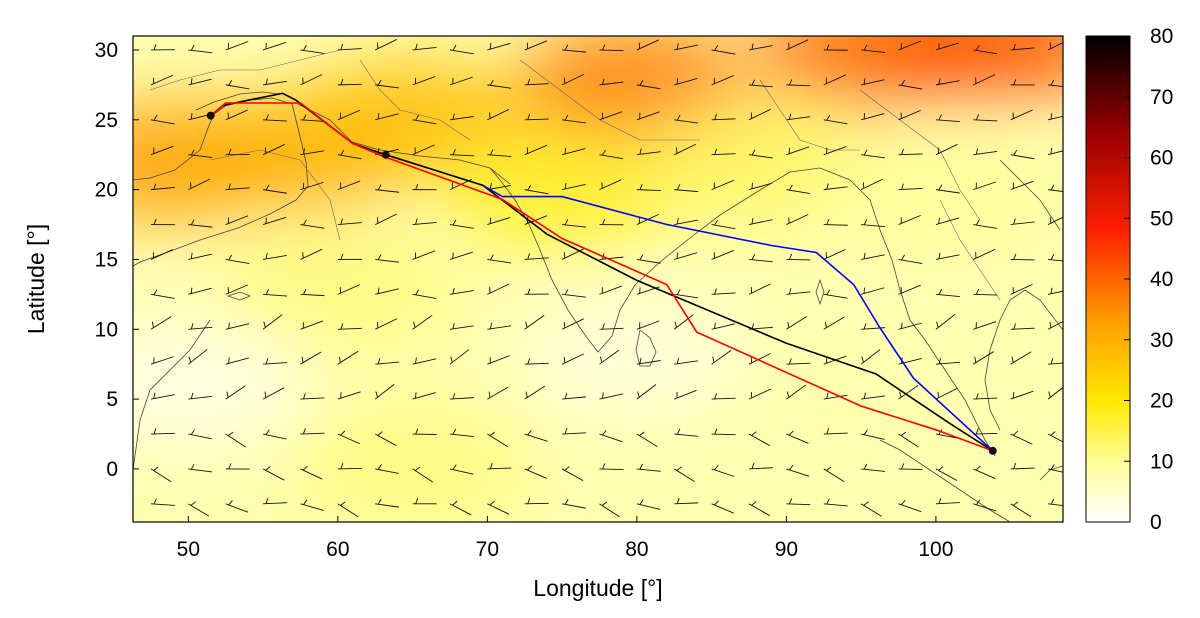  Describe the element at coordinates (1108, 279) in the screenshot. I see `colorbar-gradient` at that location.